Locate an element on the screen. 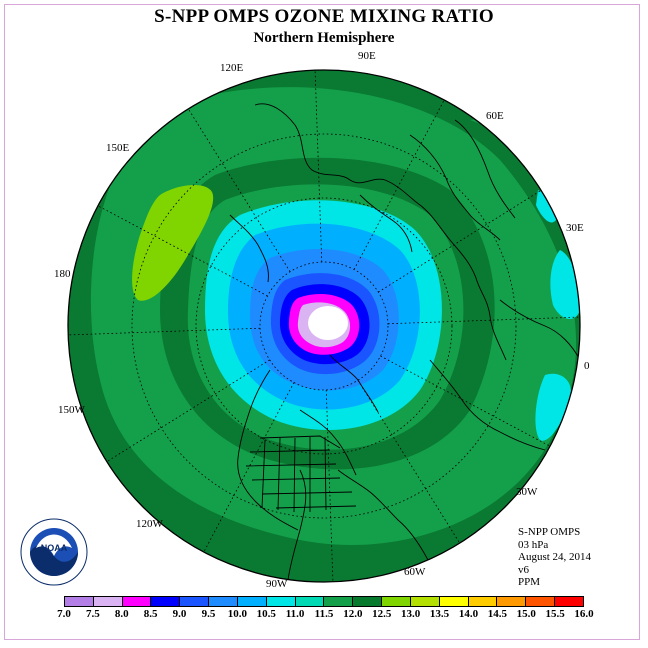 The height and width of the screenshot is (648, 648). colorbar-tick-label: 15.5 is located at coordinates (555, 614).